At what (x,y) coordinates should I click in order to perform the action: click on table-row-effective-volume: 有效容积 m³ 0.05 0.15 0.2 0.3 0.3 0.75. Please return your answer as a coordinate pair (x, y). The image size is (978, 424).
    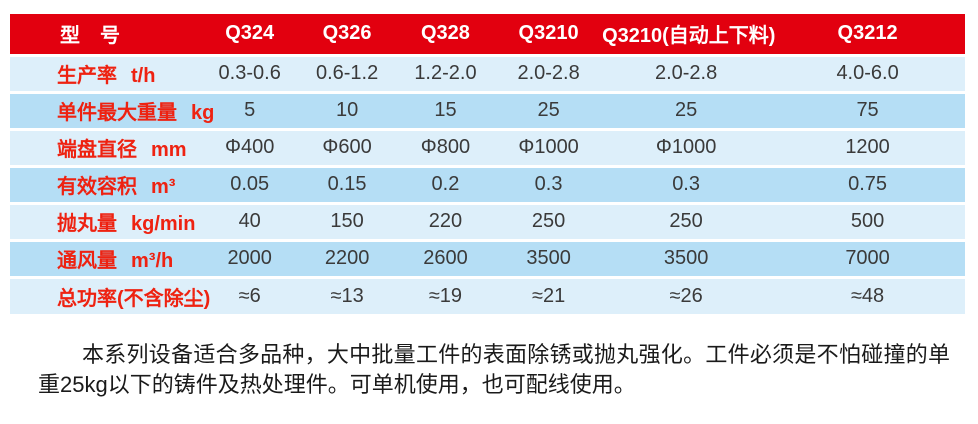
    Looking at the image, I should click on (487, 184).